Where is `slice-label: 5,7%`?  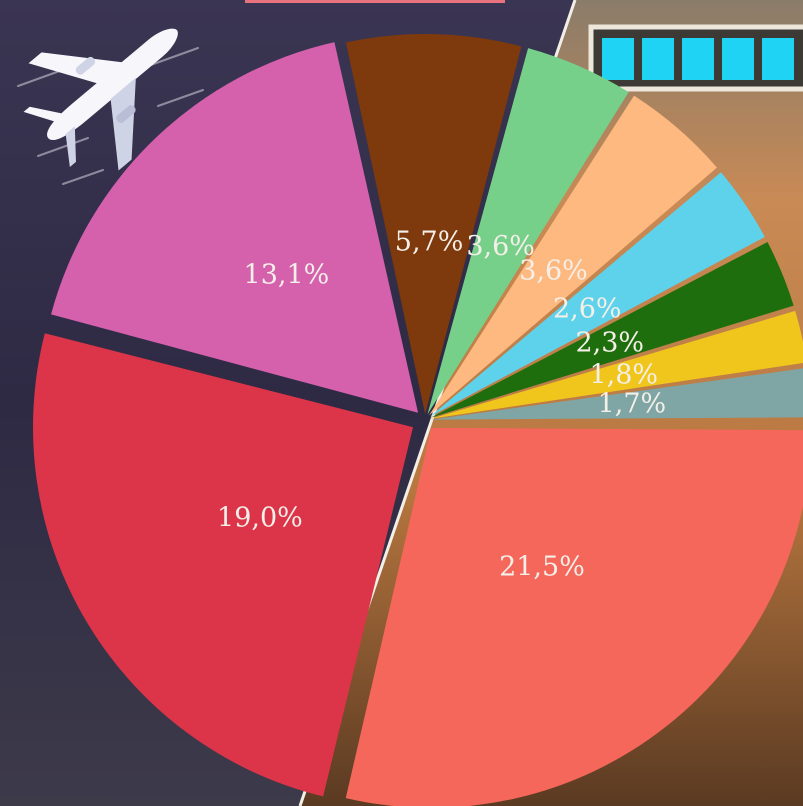
slice-label: 5,7% is located at coordinates (429, 242).